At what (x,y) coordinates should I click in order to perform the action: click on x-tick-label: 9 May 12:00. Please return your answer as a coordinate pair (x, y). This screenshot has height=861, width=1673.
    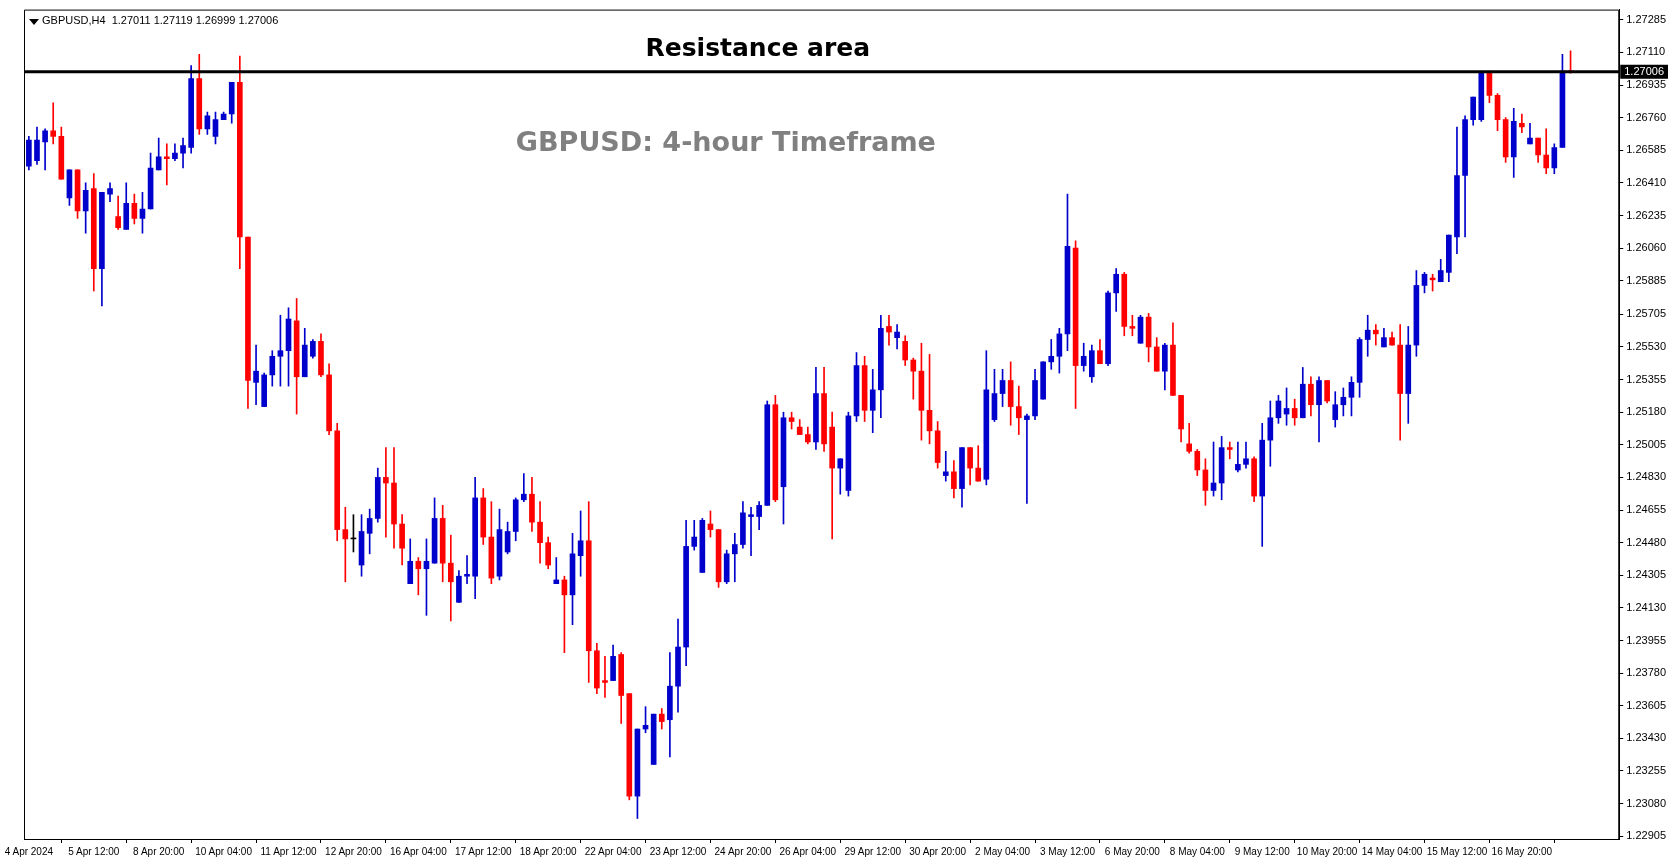
    Looking at the image, I should click on (1262, 851).